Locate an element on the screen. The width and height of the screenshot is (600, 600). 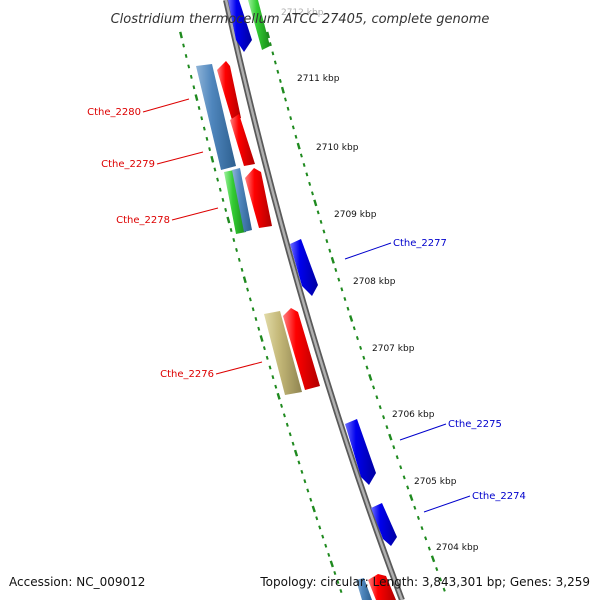
accession-text: Accession: NC_009012 is located at coordinates (77, 582).